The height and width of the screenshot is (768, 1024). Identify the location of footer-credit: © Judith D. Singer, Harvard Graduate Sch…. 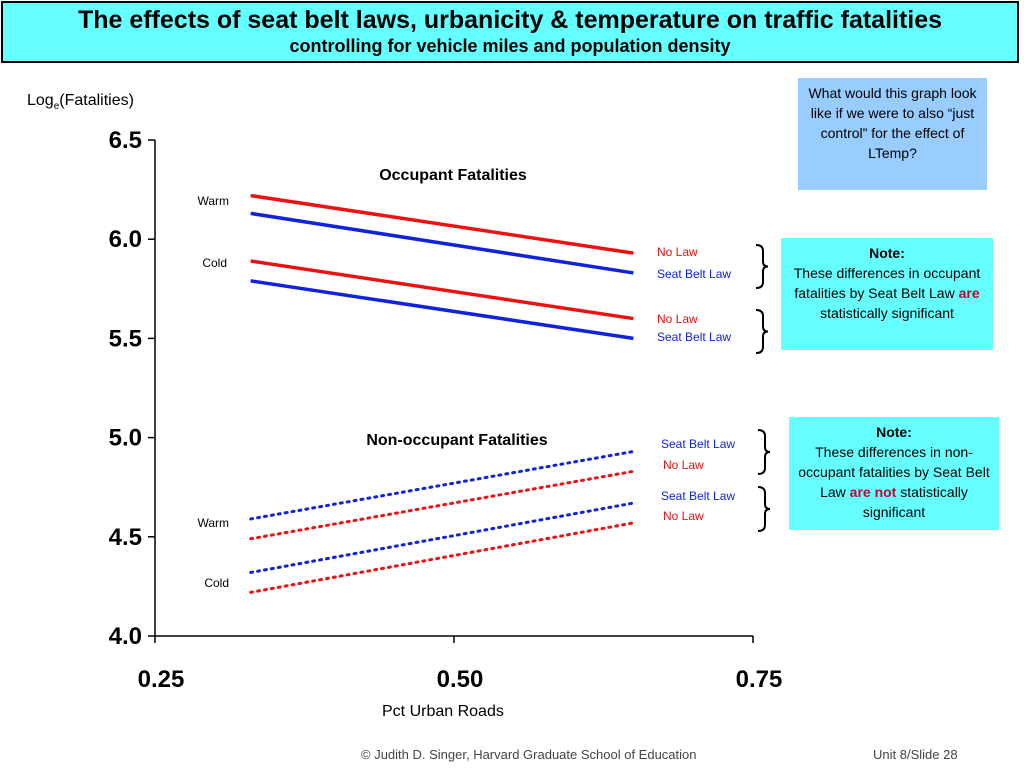
(529, 754).